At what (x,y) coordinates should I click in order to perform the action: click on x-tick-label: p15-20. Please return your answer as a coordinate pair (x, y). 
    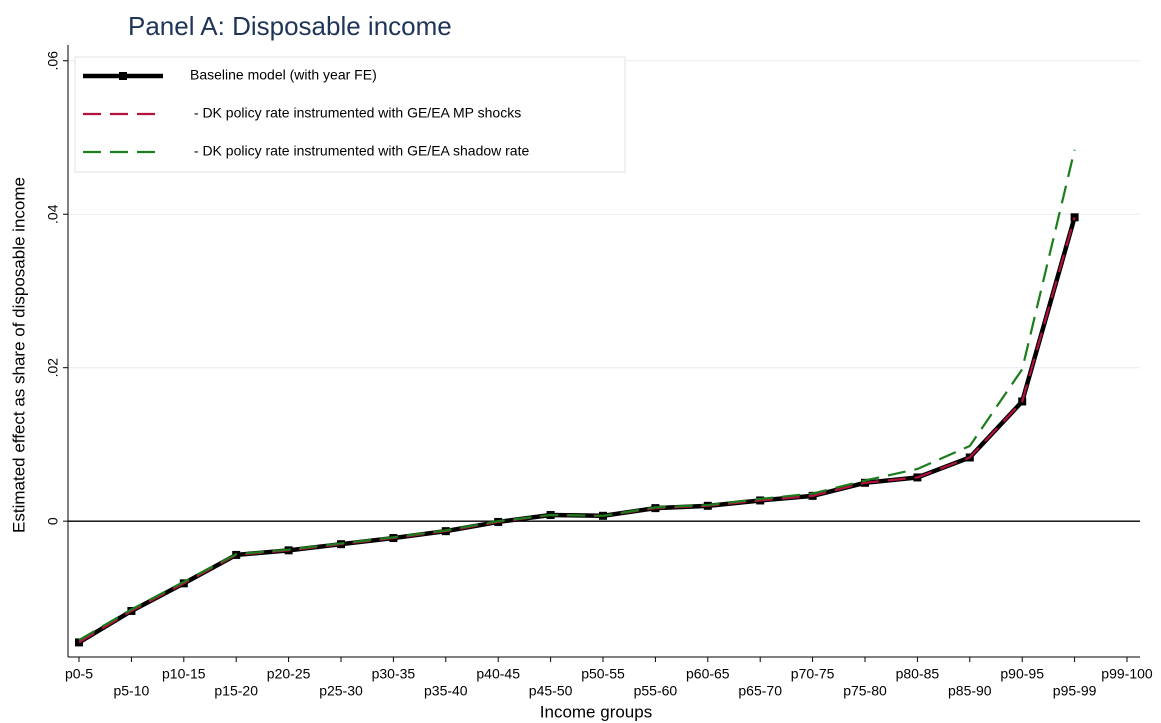
    Looking at the image, I should click on (236, 691).